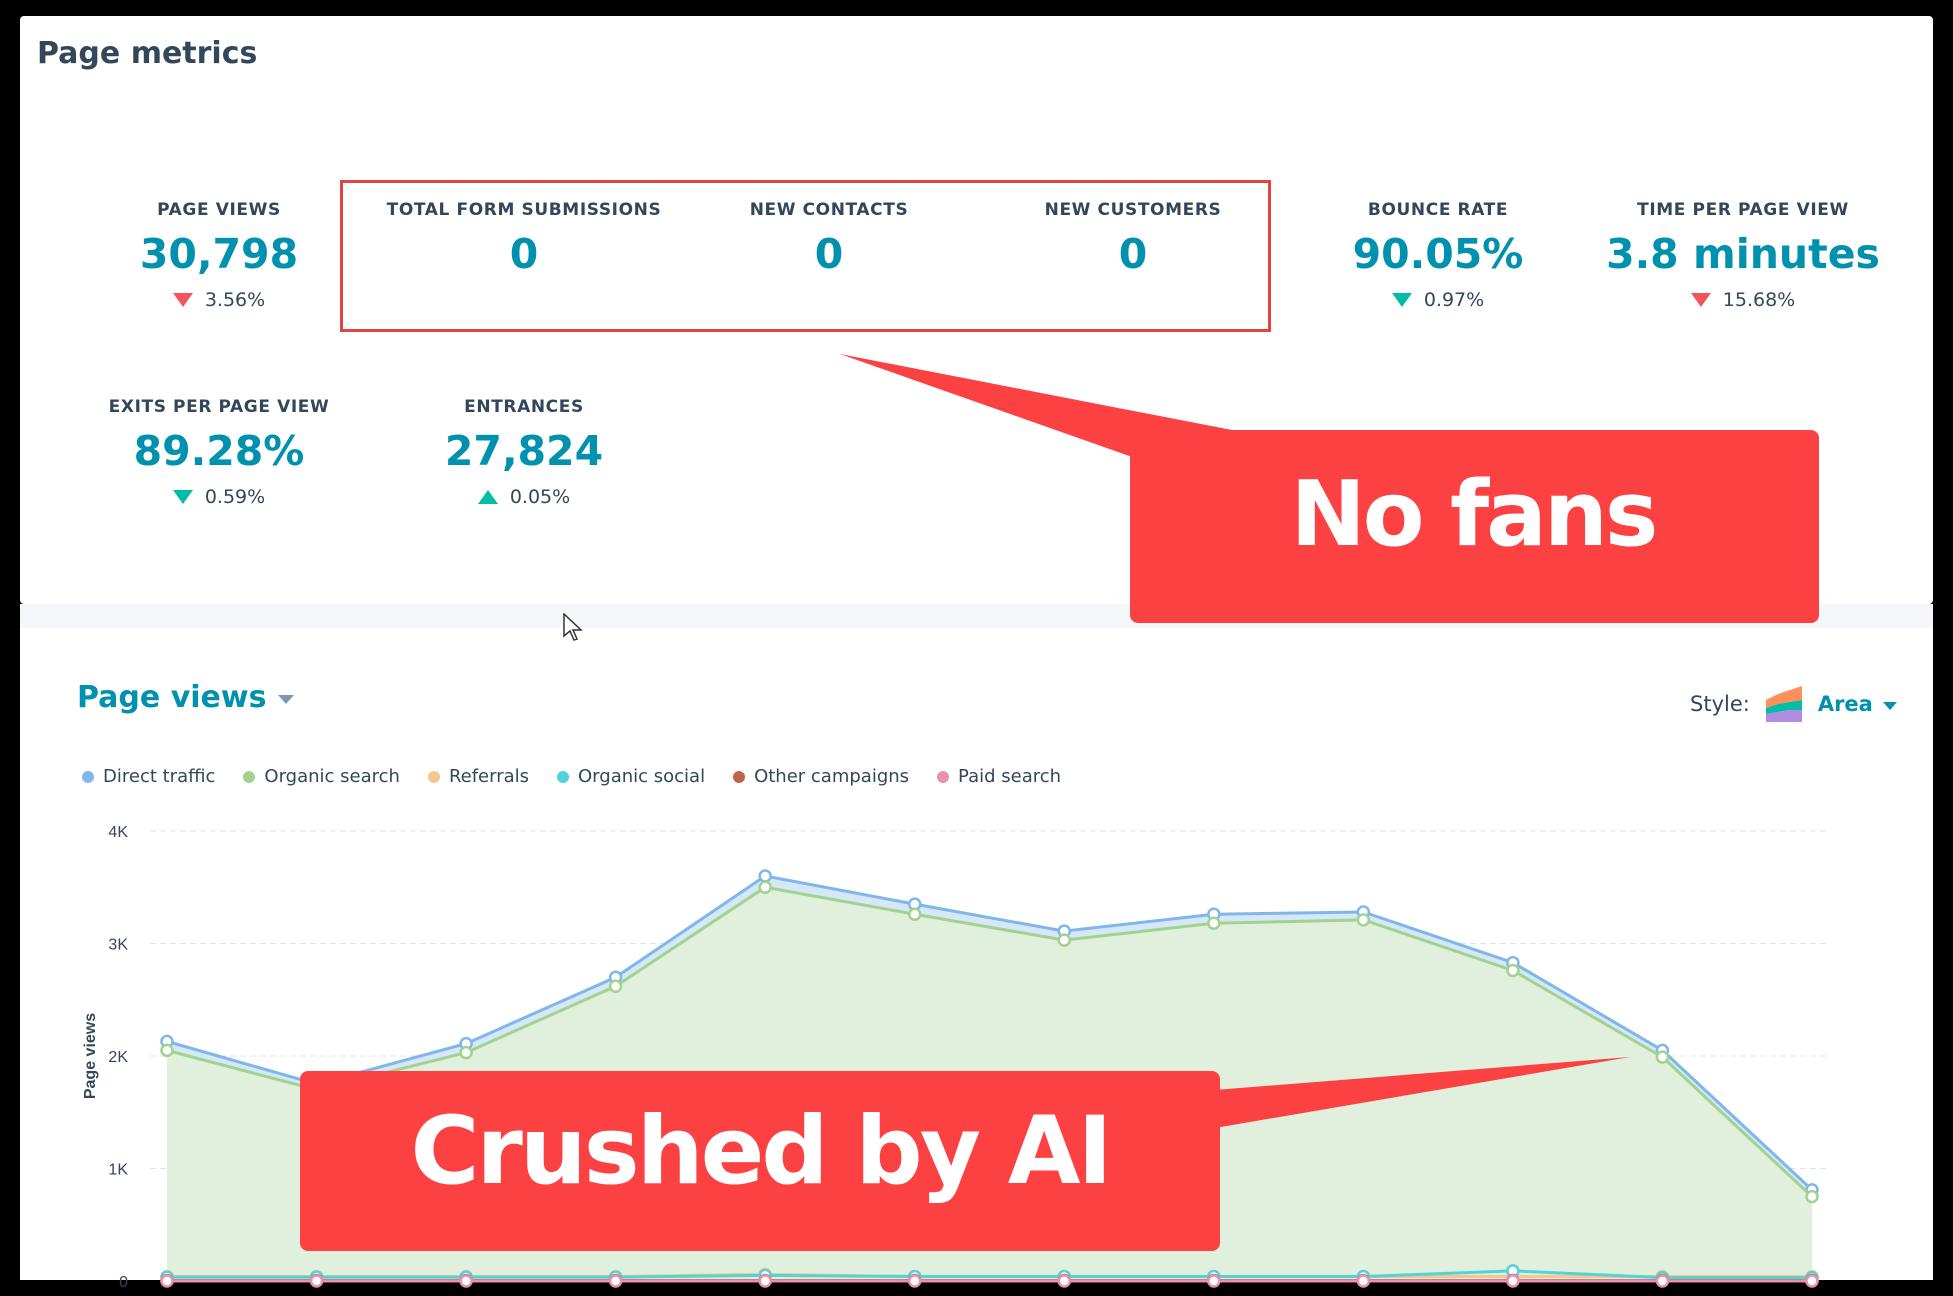  What do you see at coordinates (159, 776) in the screenshot?
I see `legend-label: Direct traffic` at bounding box center [159, 776].